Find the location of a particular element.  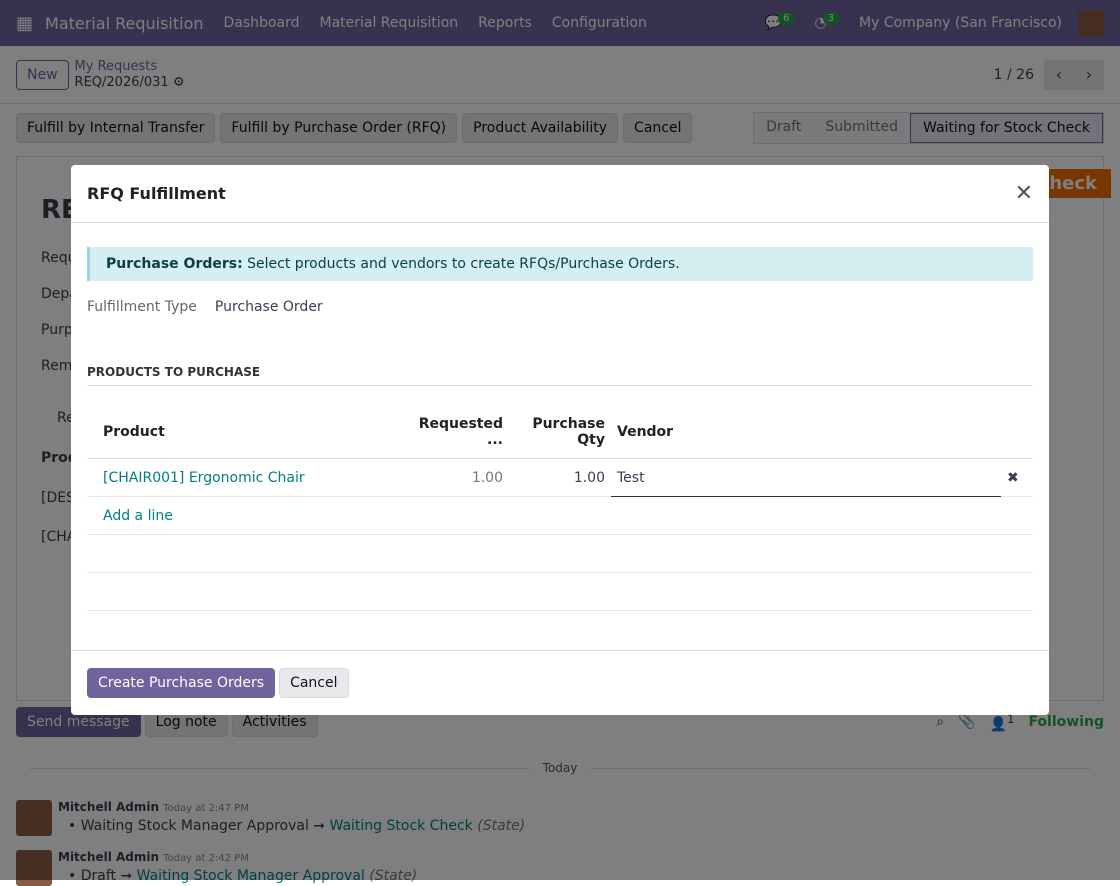

alert-title: Purchase Orders: is located at coordinates (174, 264).